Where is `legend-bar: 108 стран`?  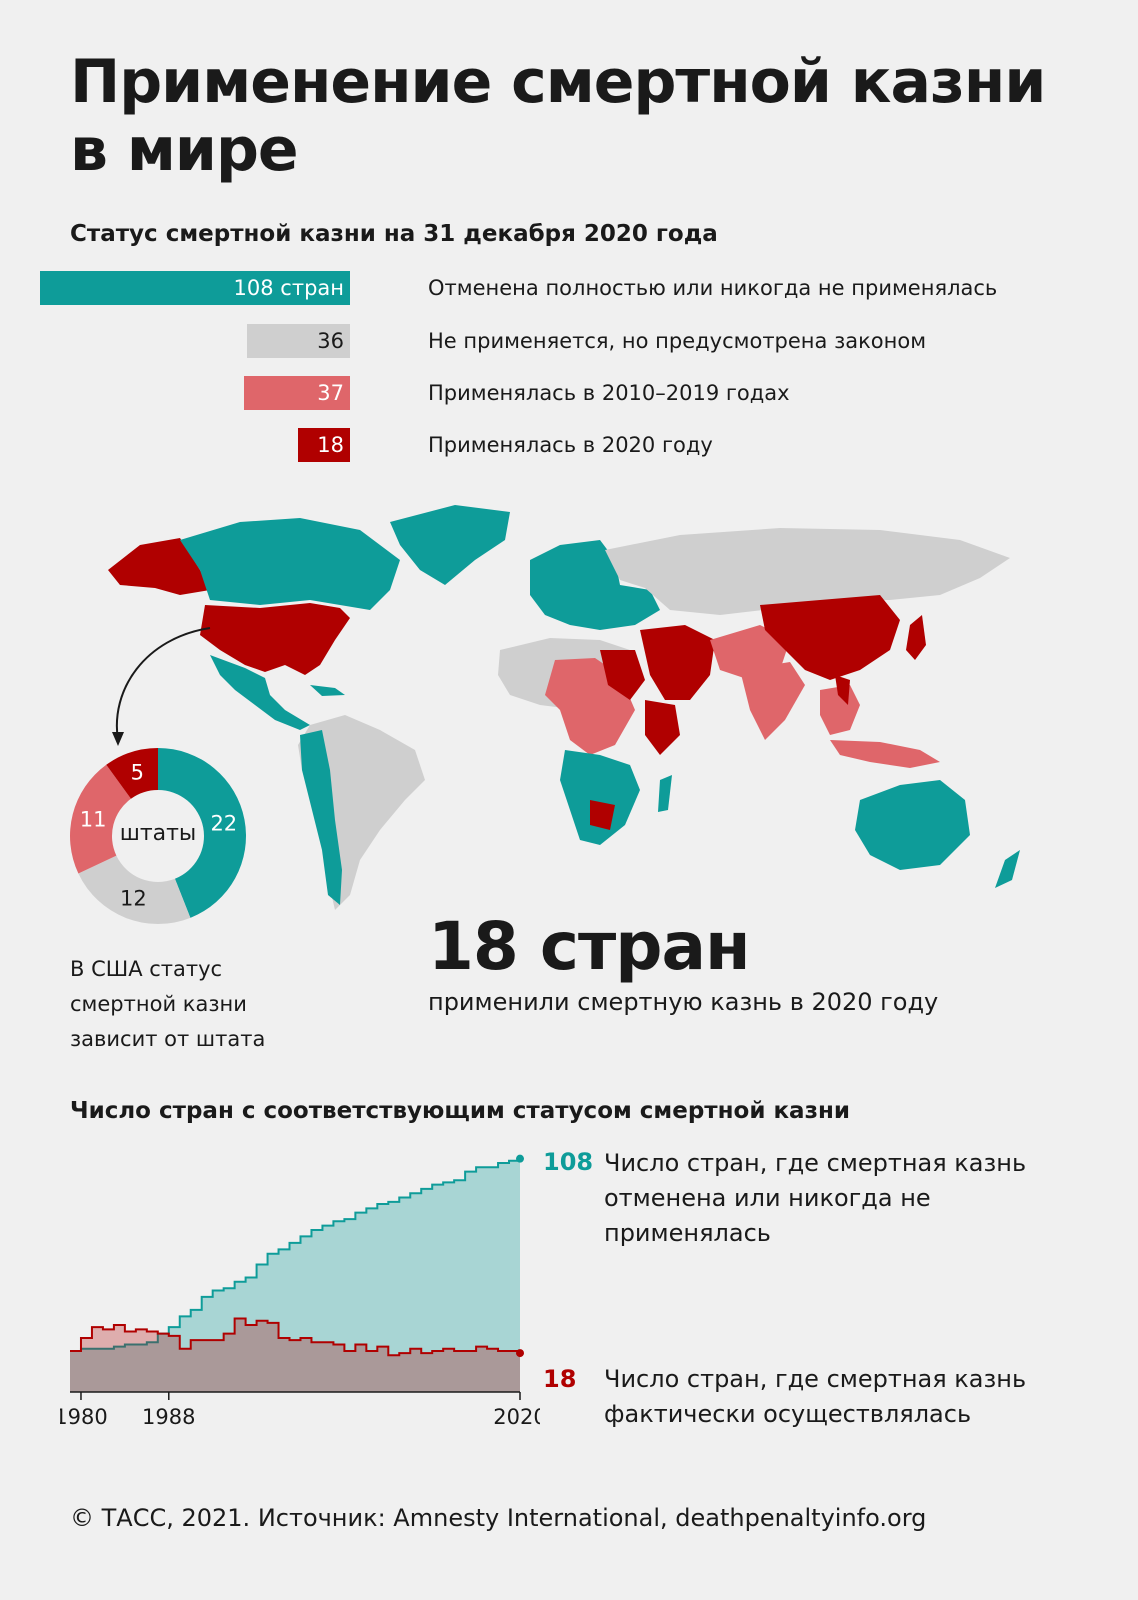 legend-bar: 108 стран is located at coordinates (195, 288).